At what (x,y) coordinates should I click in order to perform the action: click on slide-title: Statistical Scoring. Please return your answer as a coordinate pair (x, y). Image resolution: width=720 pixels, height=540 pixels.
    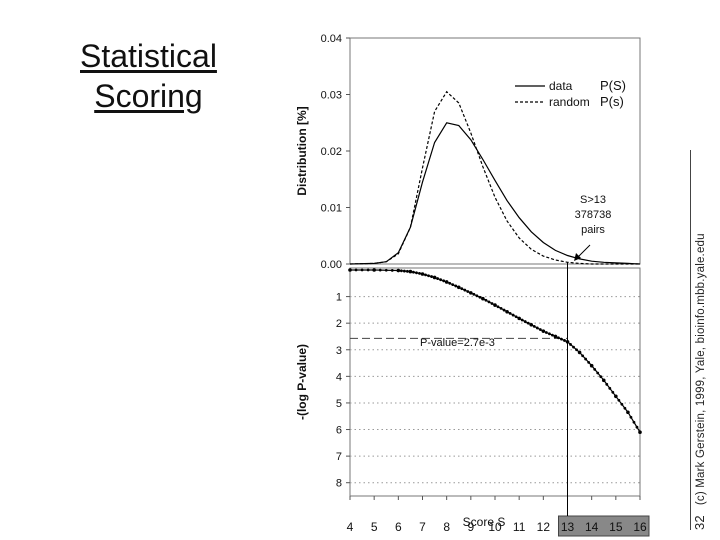
    Looking at the image, I should click on (148, 76).